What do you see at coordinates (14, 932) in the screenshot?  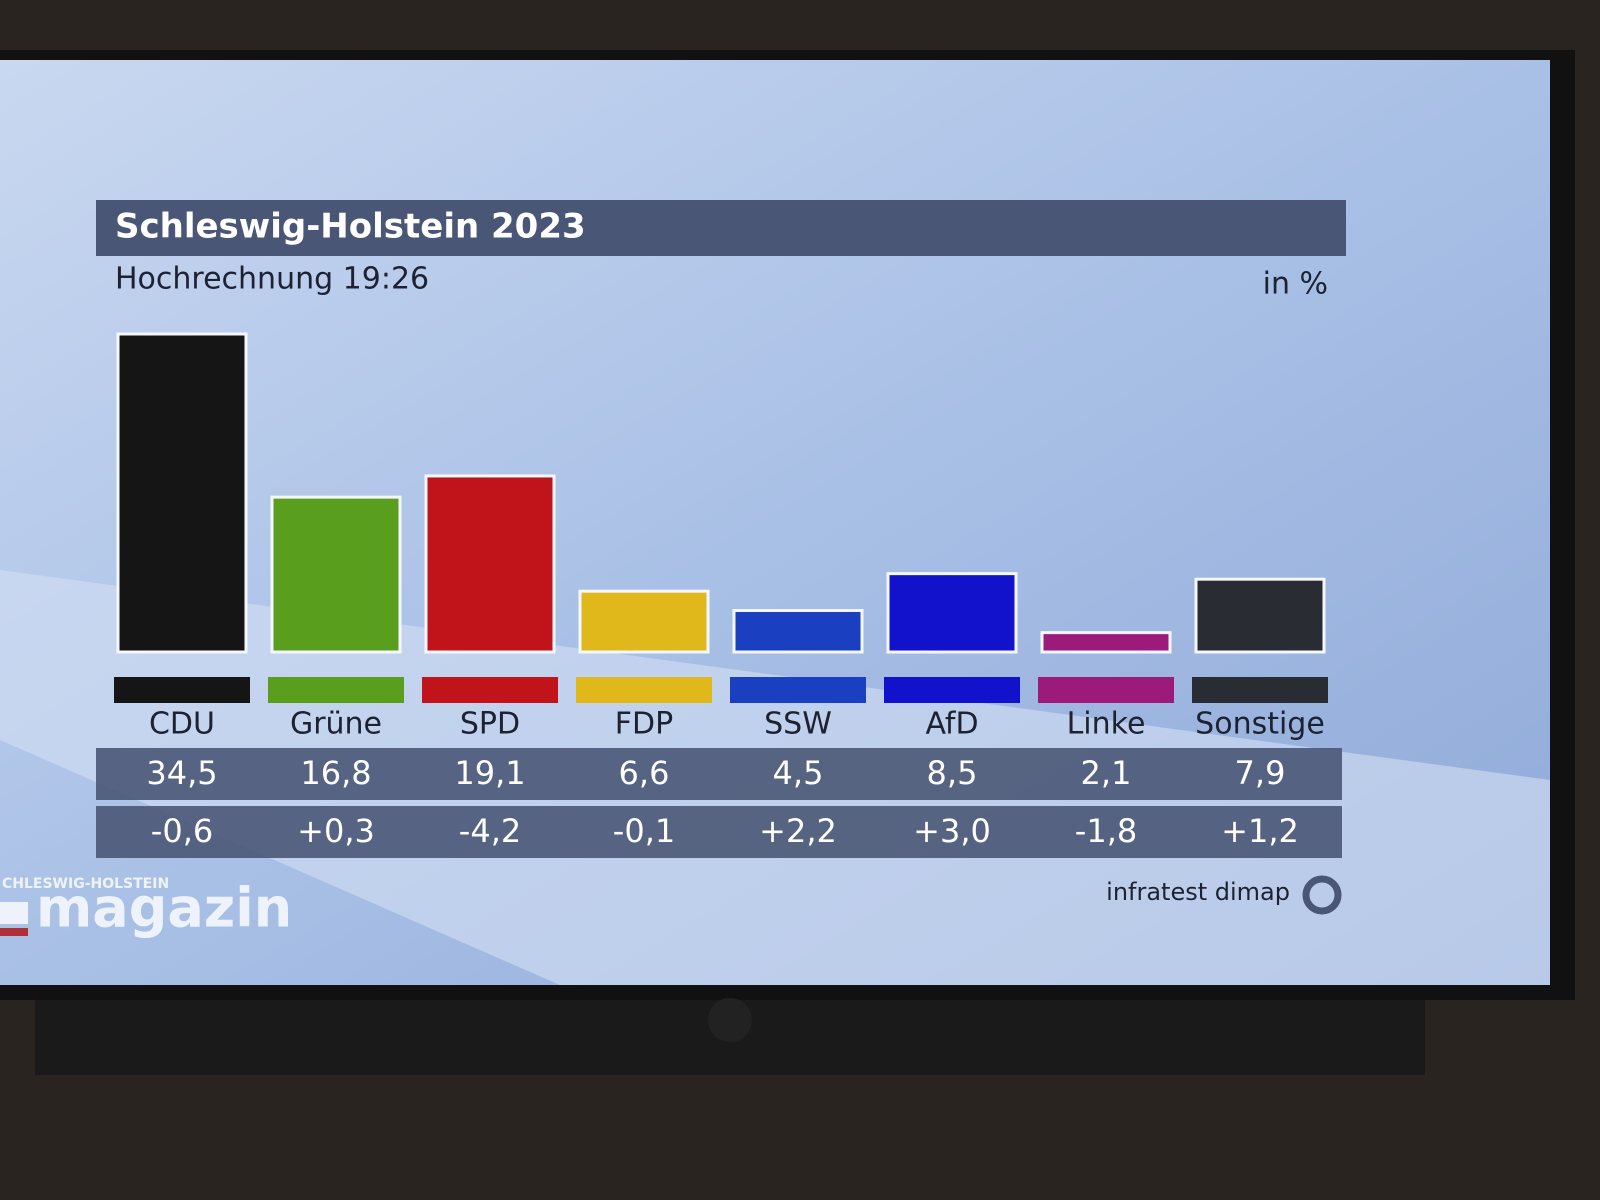 I see `program-logo-stripe` at bounding box center [14, 932].